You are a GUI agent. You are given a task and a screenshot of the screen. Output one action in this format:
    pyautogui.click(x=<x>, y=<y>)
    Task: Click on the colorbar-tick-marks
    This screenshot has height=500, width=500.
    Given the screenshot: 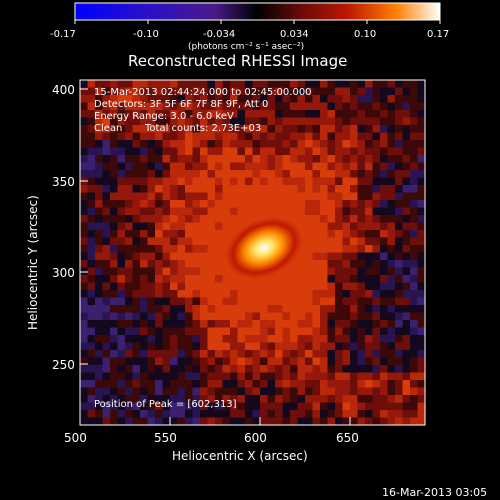 What is the action you would take?
    pyautogui.click(x=257, y=22)
    